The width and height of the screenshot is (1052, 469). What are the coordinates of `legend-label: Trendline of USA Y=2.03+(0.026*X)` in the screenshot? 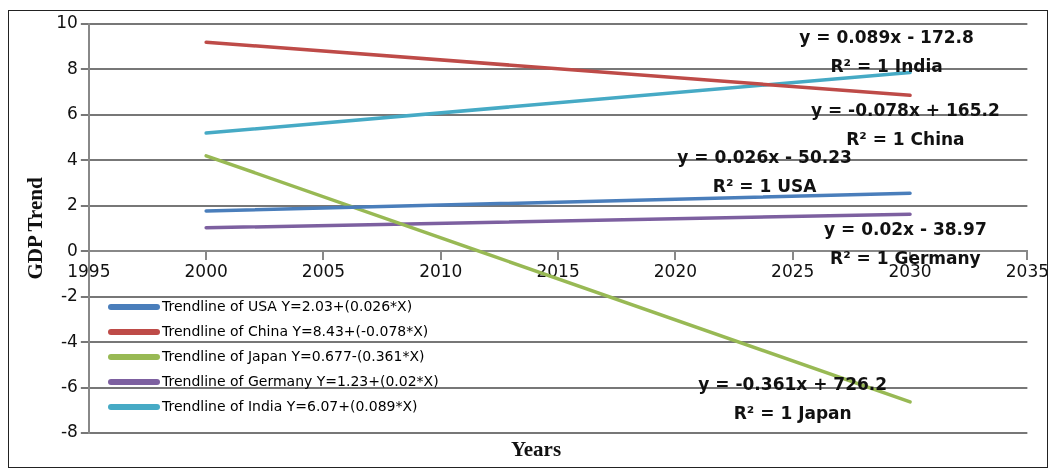 It's located at (287, 306).